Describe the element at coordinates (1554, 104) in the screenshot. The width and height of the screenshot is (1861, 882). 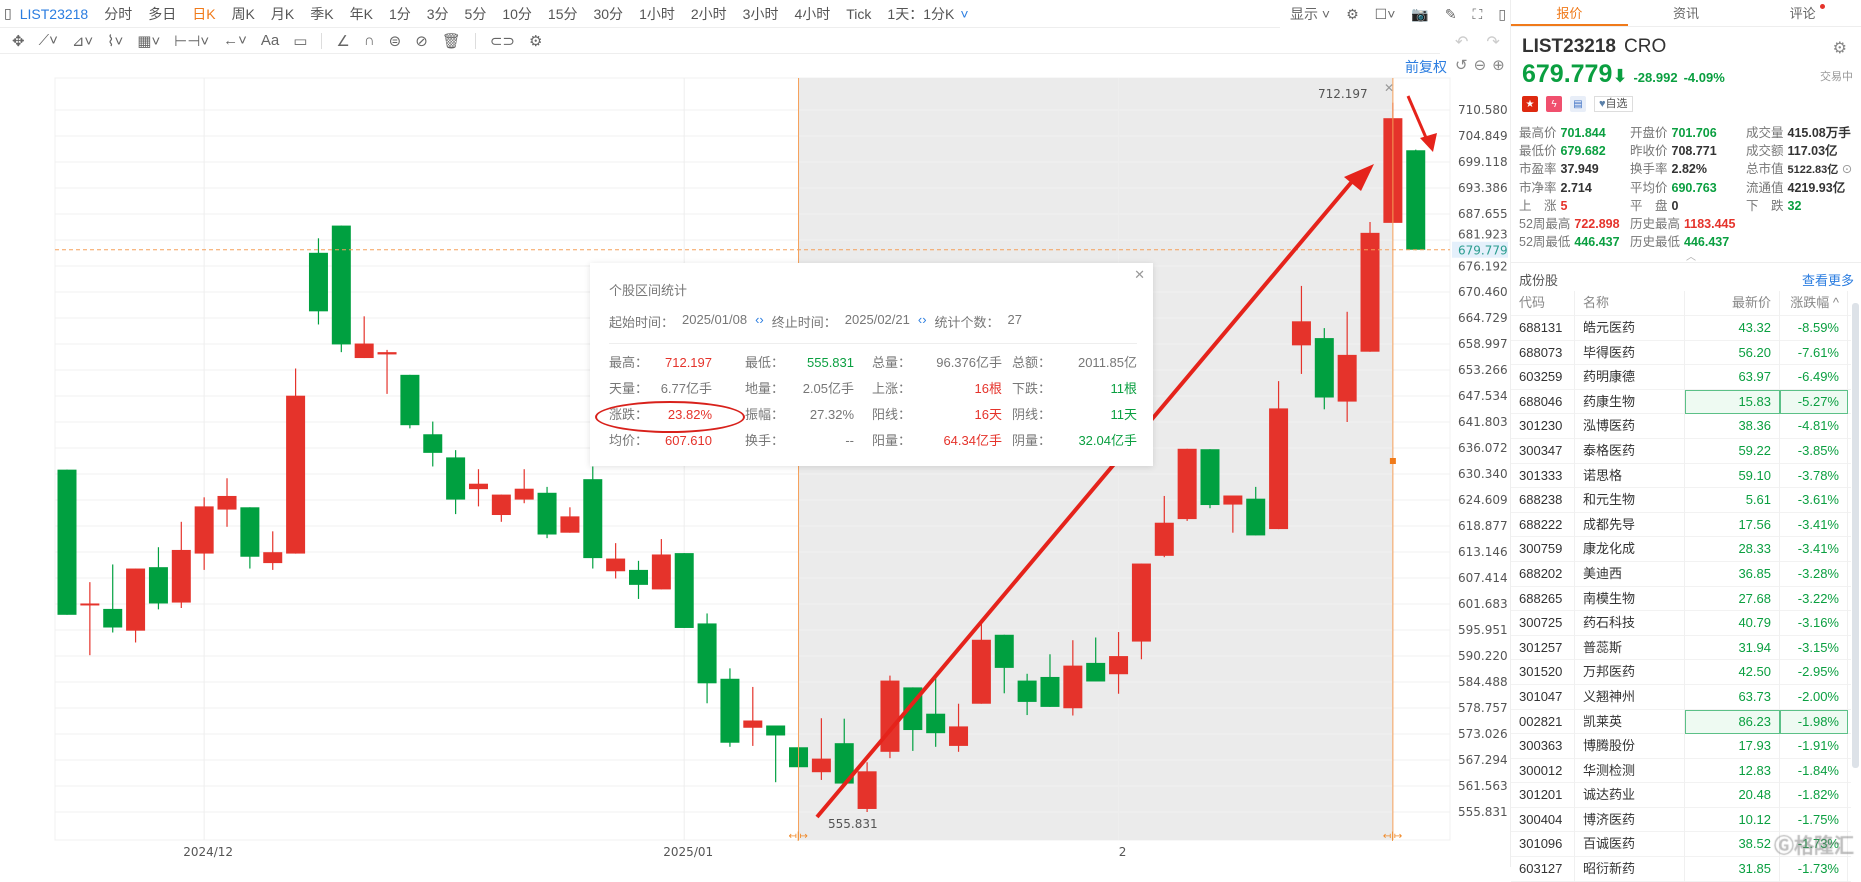
I see `lightning-icon: ϟ` at that location.